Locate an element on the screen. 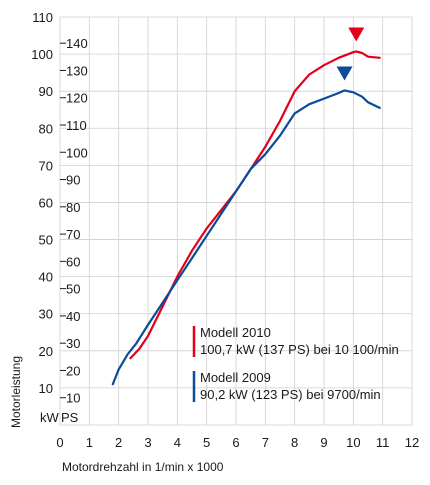  x-tick-label: 8 is located at coordinates (294, 442).